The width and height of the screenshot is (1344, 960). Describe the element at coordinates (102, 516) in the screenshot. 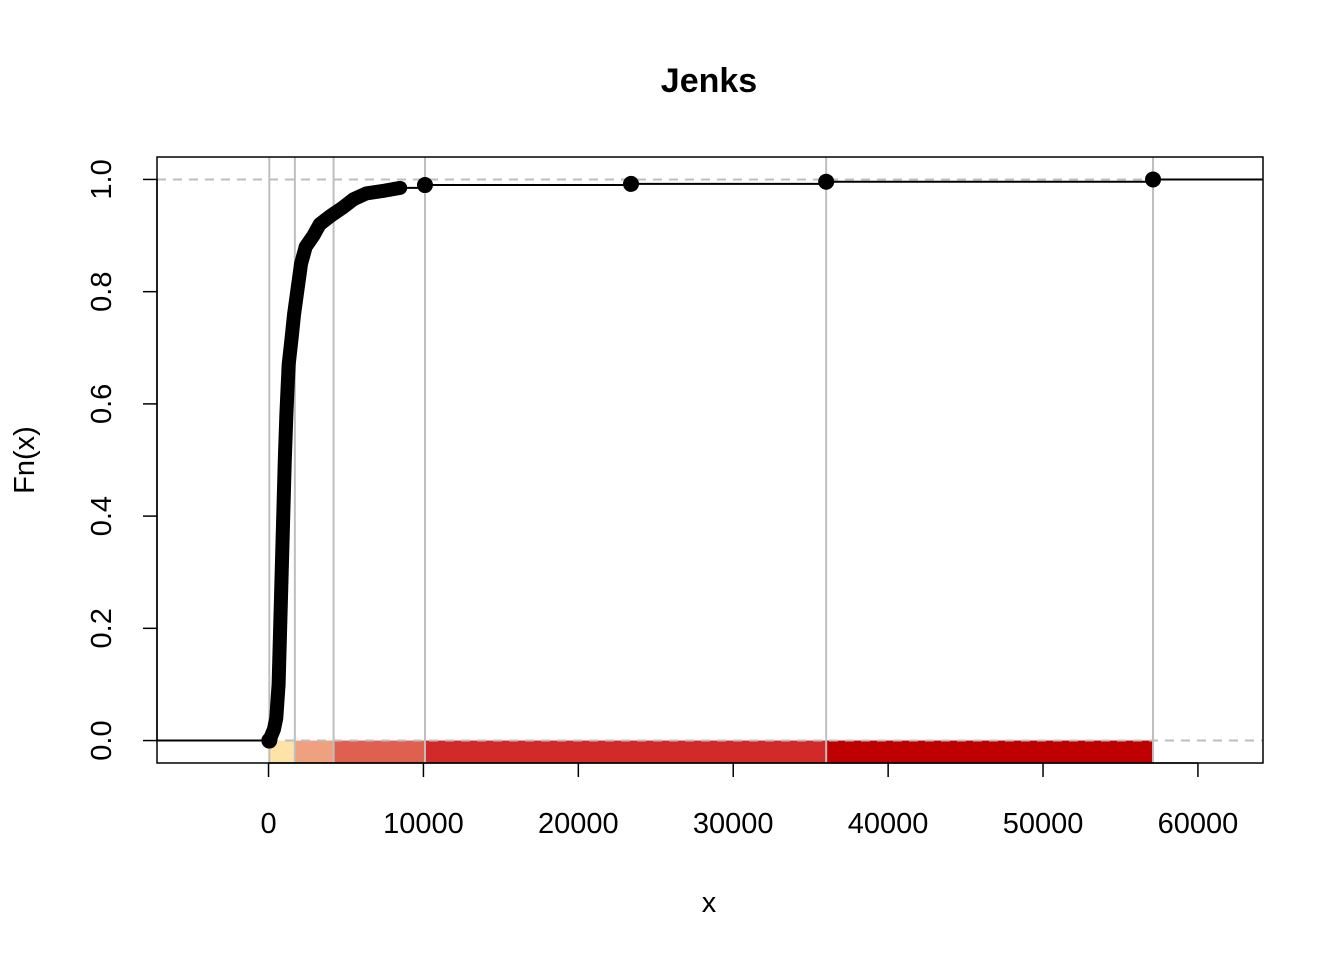

I see `y-tick-label-2: 0.4` at that location.